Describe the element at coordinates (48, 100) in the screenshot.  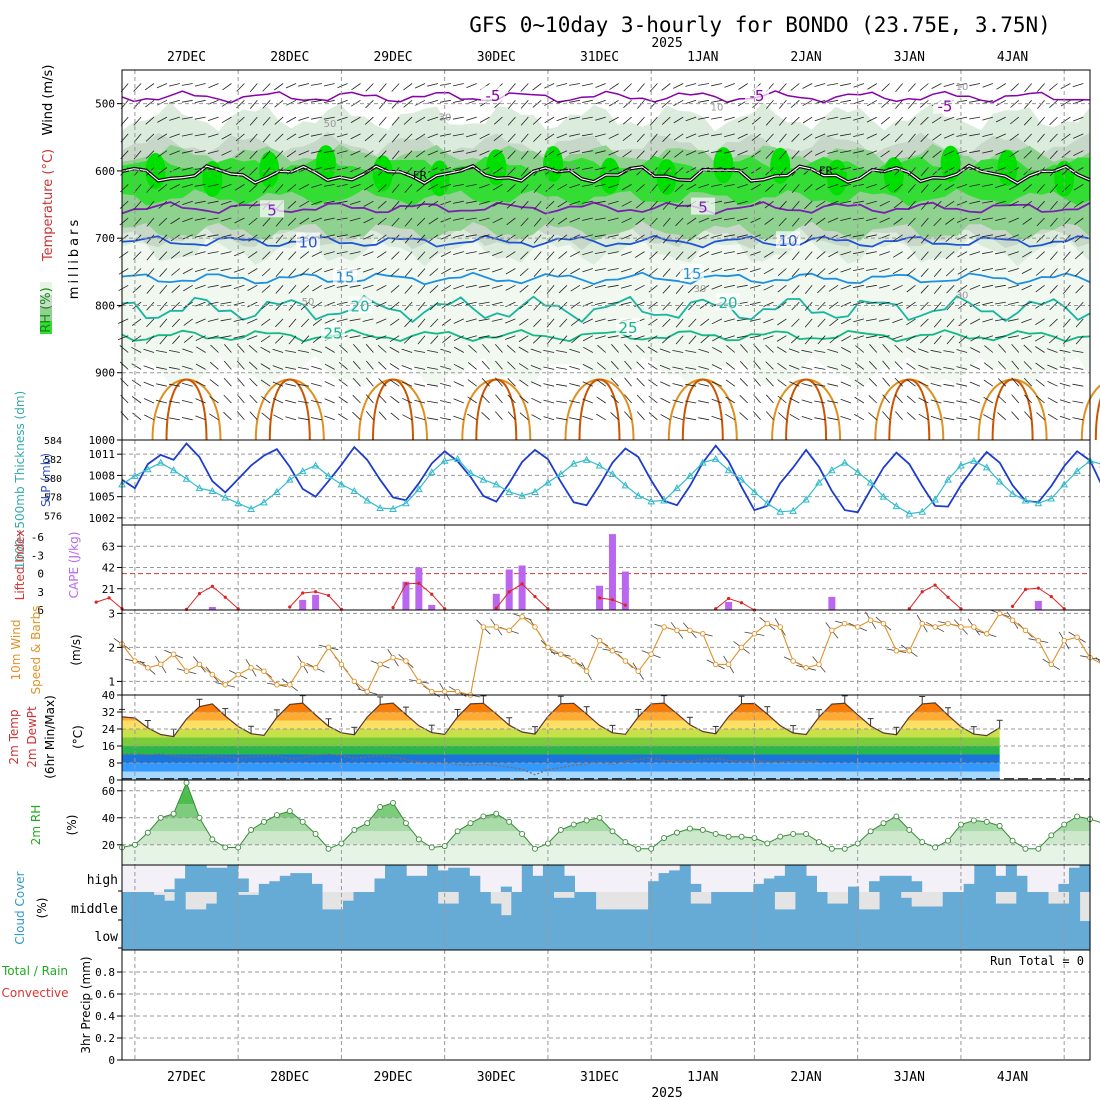
I see `upper-ylabel-wind: Wind (m/s)` at that location.